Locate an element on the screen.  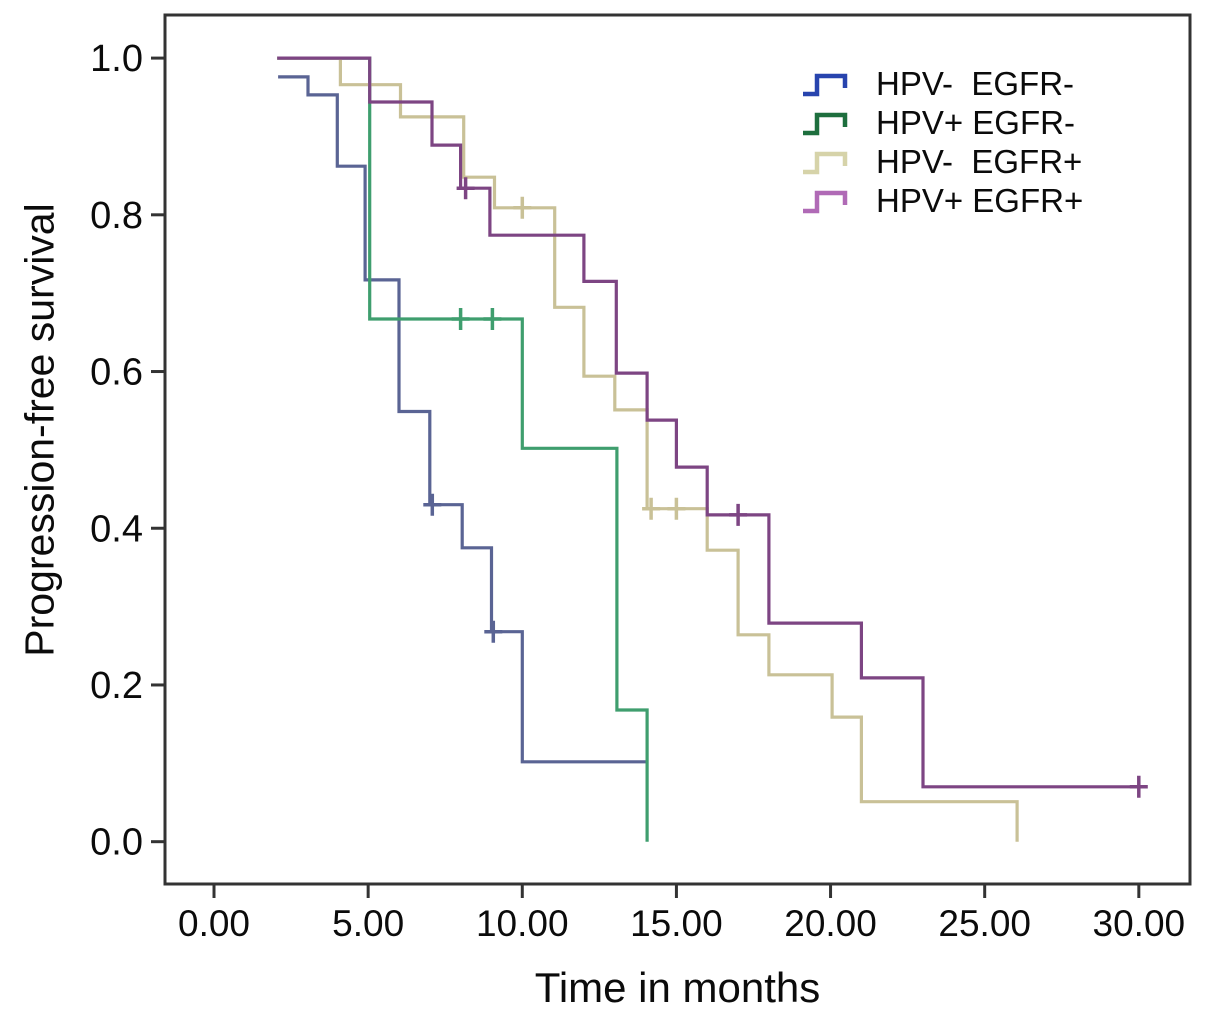
y-tick-label: 0.2 is located at coordinates (116, 686).